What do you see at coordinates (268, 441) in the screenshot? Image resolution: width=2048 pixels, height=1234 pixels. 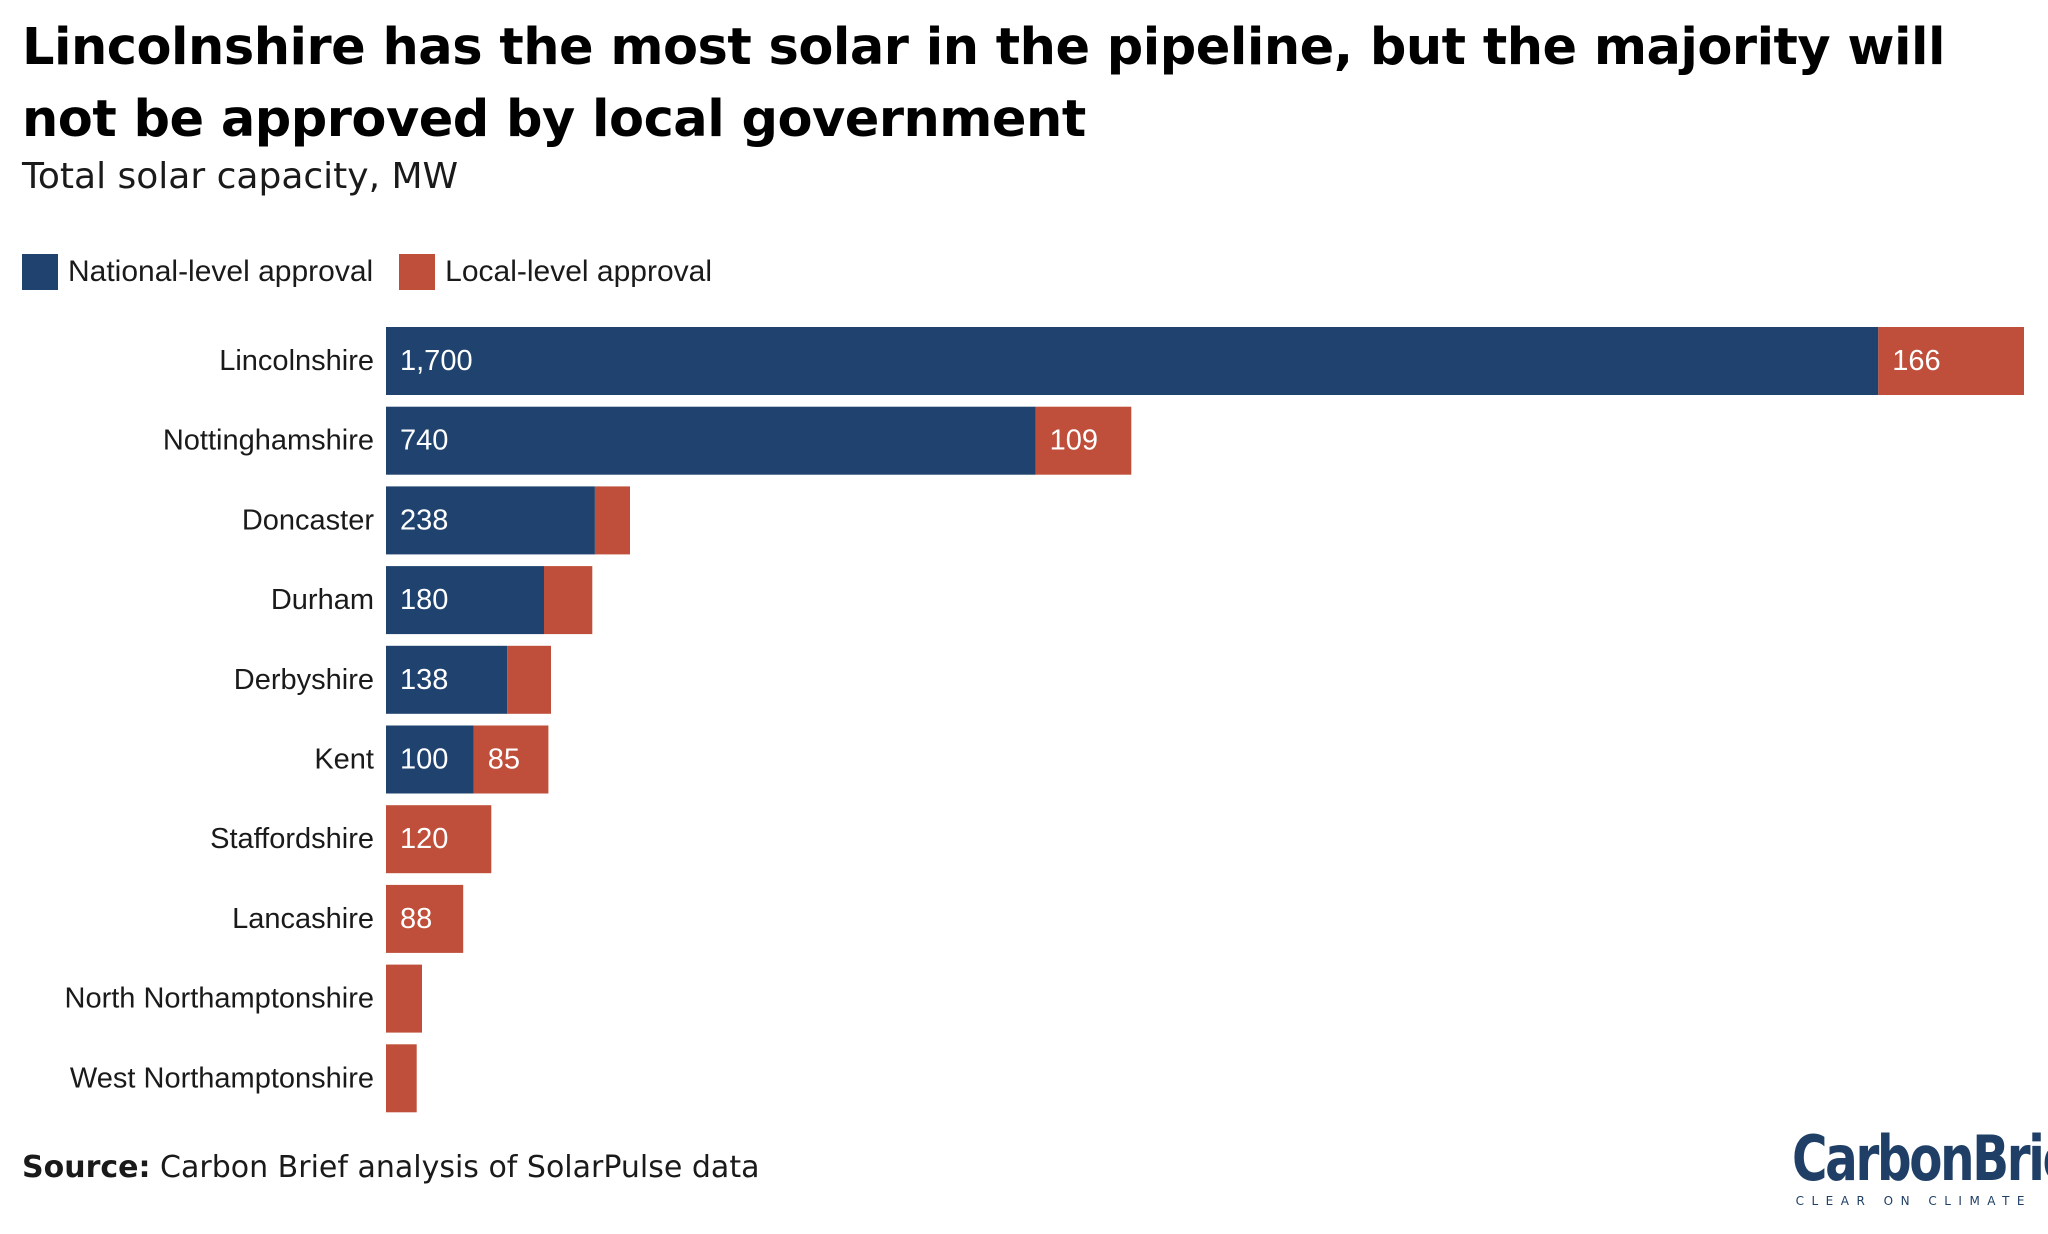 I see `category-label-nottinghamshire: Nottinghamshire` at bounding box center [268, 441].